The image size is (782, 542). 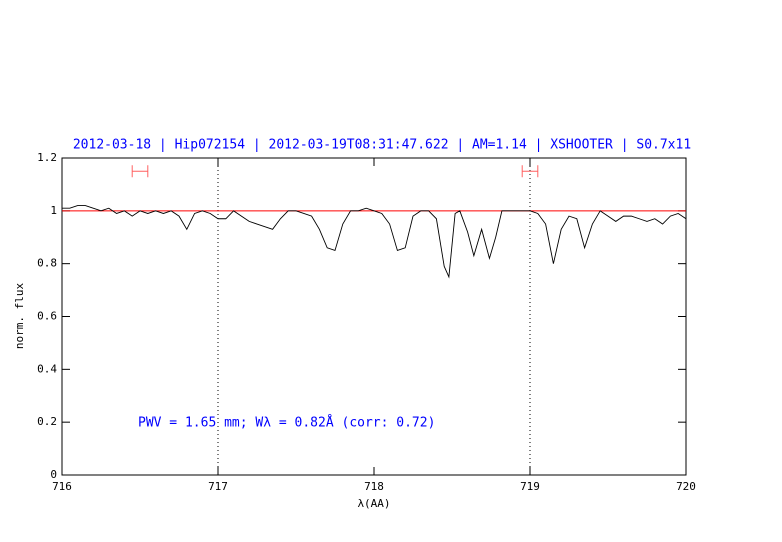 I want to click on y-tick-label: 0.8, so click(x=47, y=263).